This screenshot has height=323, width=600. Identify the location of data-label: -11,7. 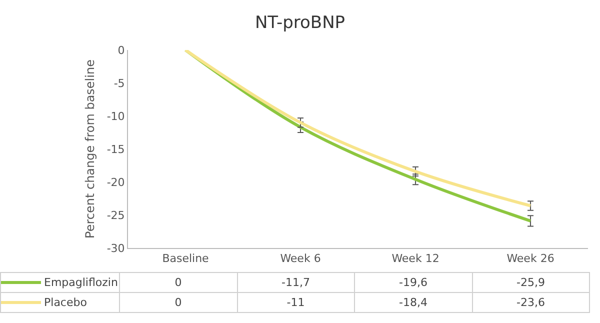
(295, 282).